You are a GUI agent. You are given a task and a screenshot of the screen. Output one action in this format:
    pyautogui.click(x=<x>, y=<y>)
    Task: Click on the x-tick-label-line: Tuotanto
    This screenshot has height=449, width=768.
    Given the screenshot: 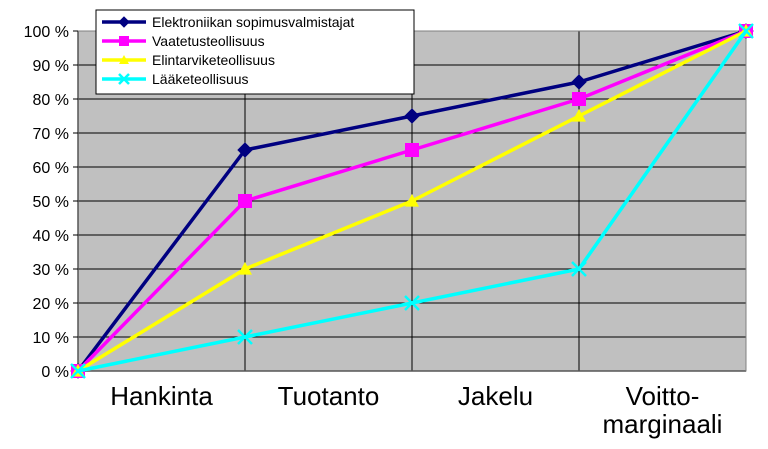 What is the action you would take?
    pyautogui.click(x=329, y=396)
    